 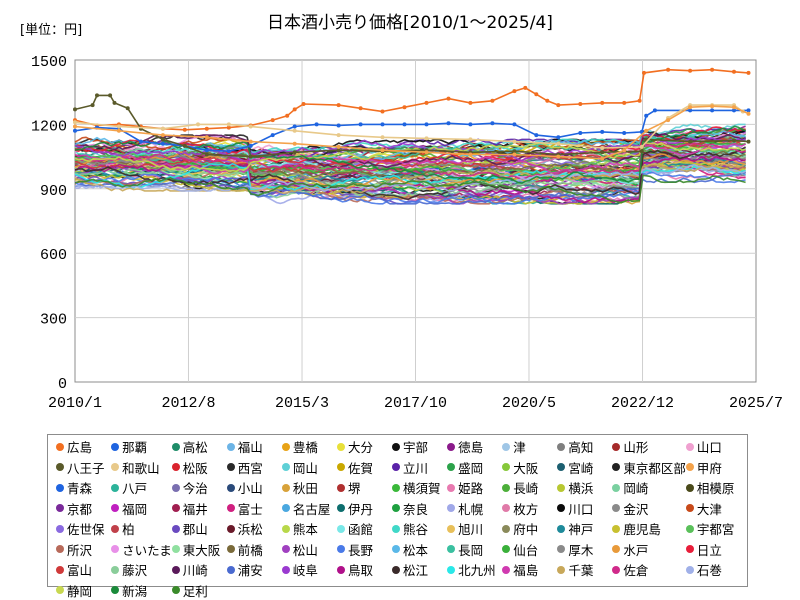 What do you see at coordinates (419, 446) in the screenshot?
I see `legend-item: 宇部` at bounding box center [419, 446].